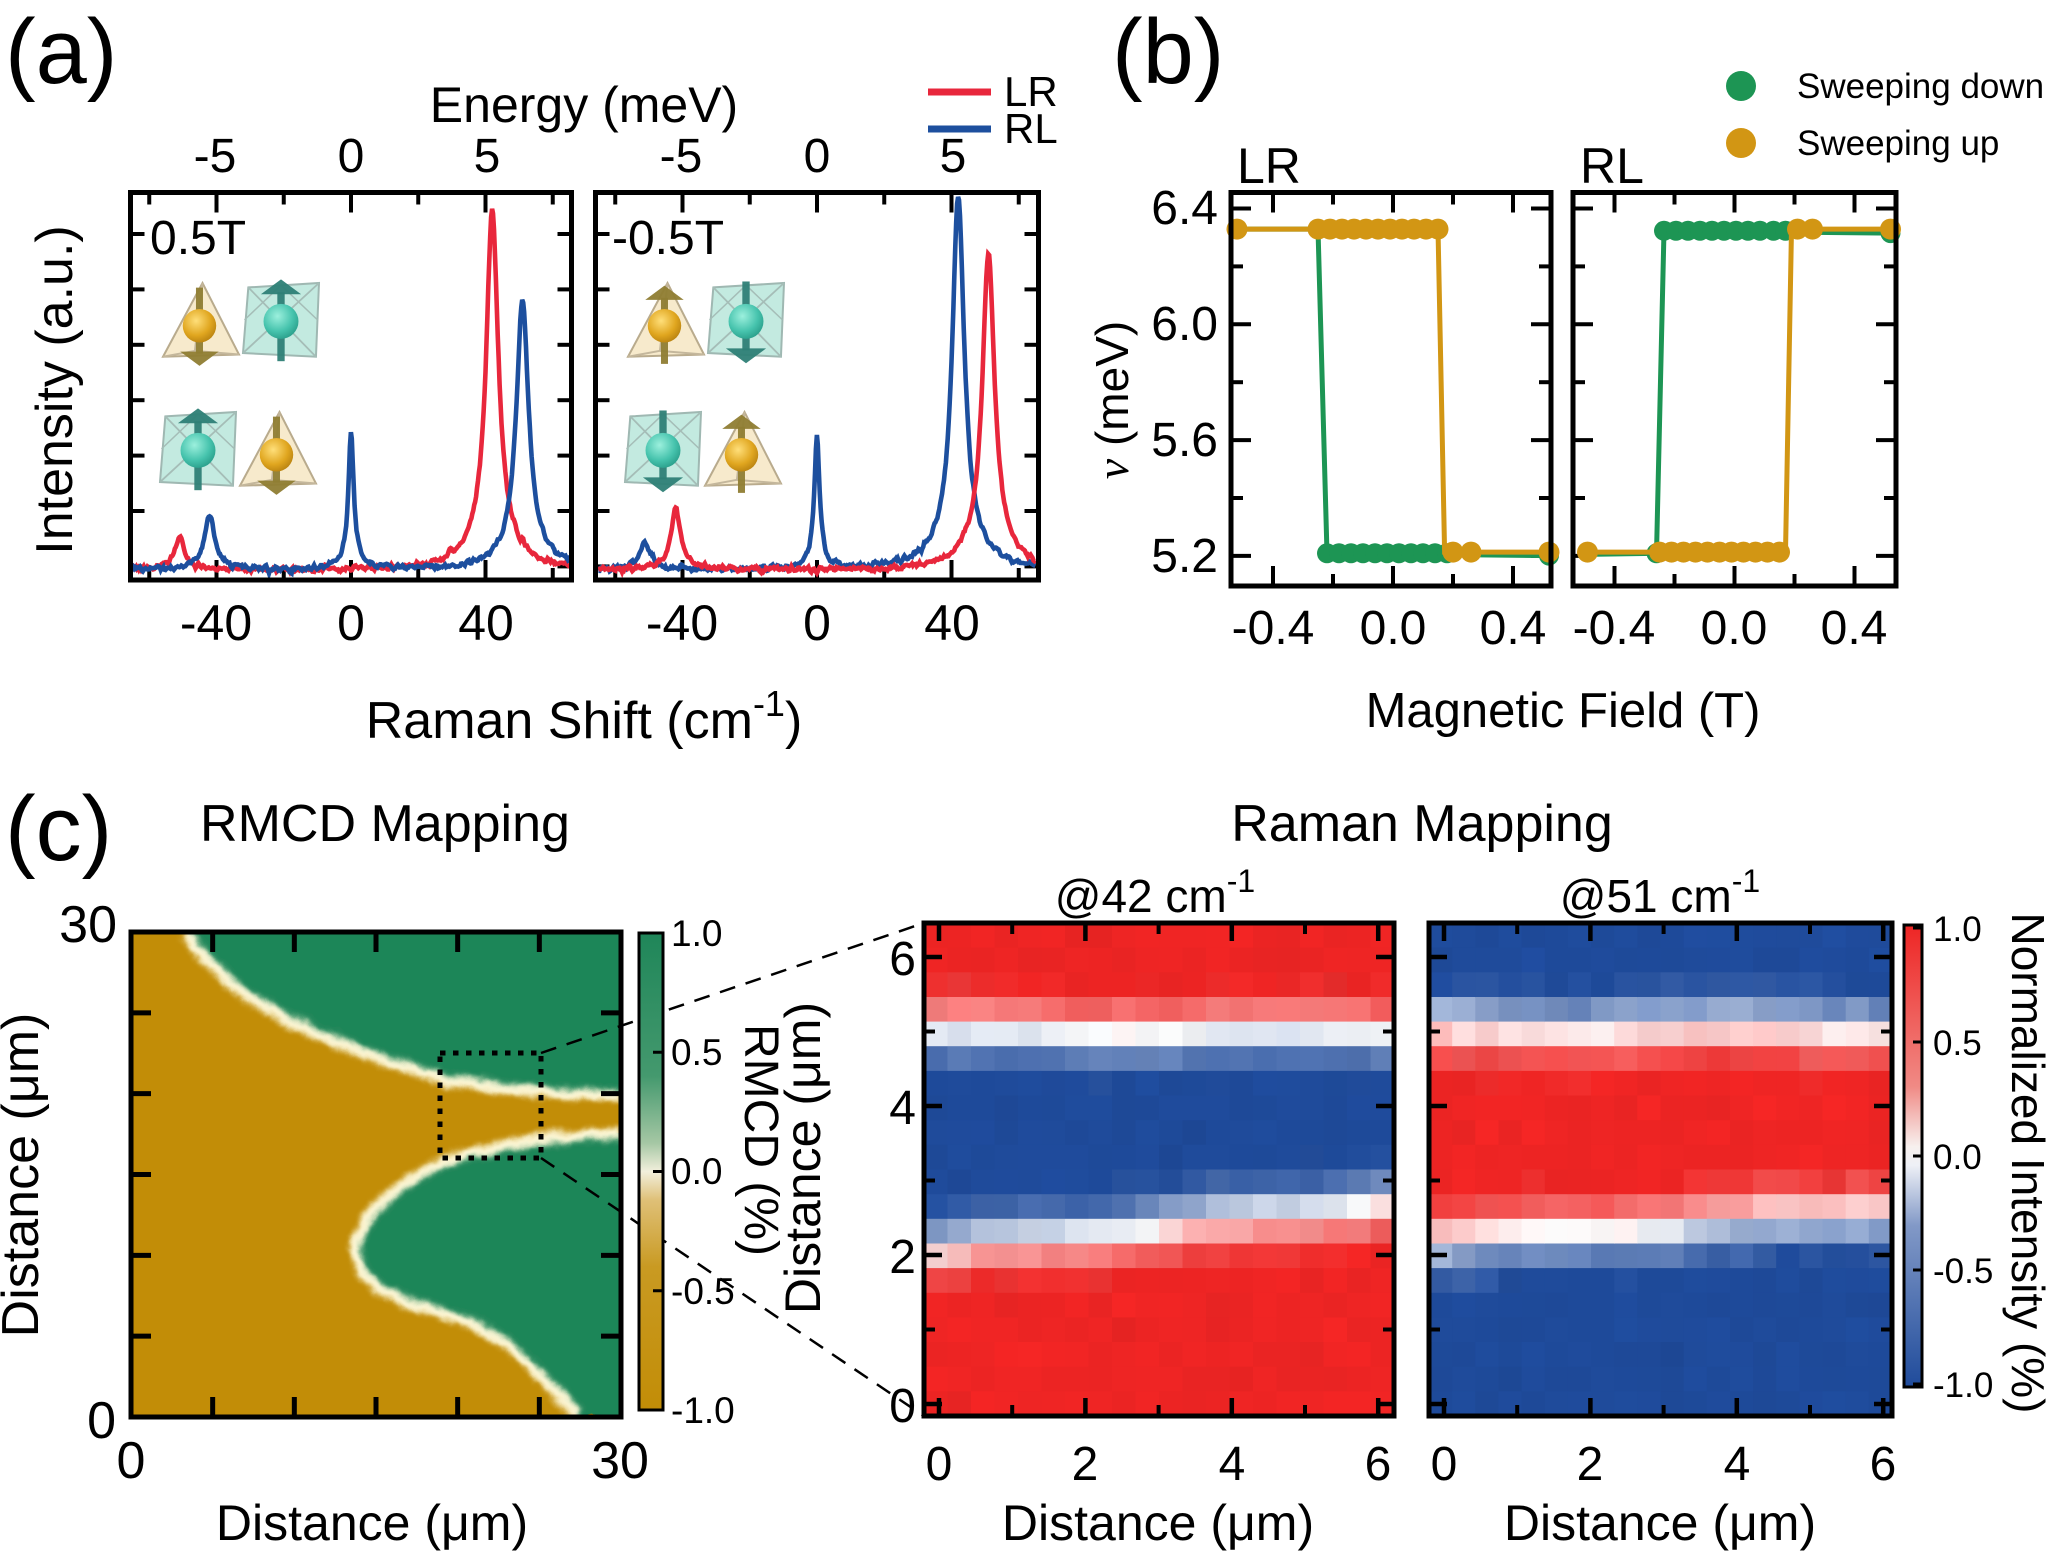 Image resolution: width=2048 pixels, height=1559 pixels. I want to click on svg-text: 6.4, so click(1184, 208).